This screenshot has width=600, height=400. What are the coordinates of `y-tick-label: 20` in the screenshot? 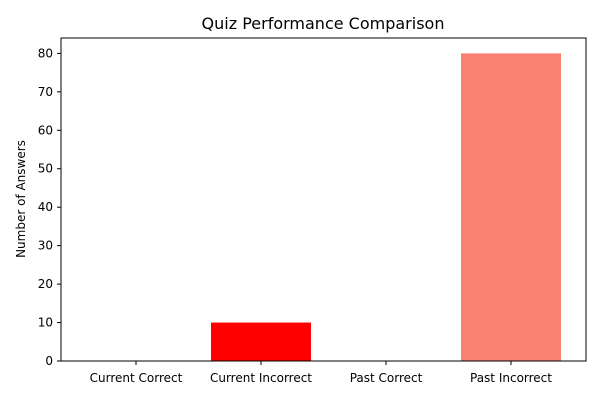 It's located at (45, 284).